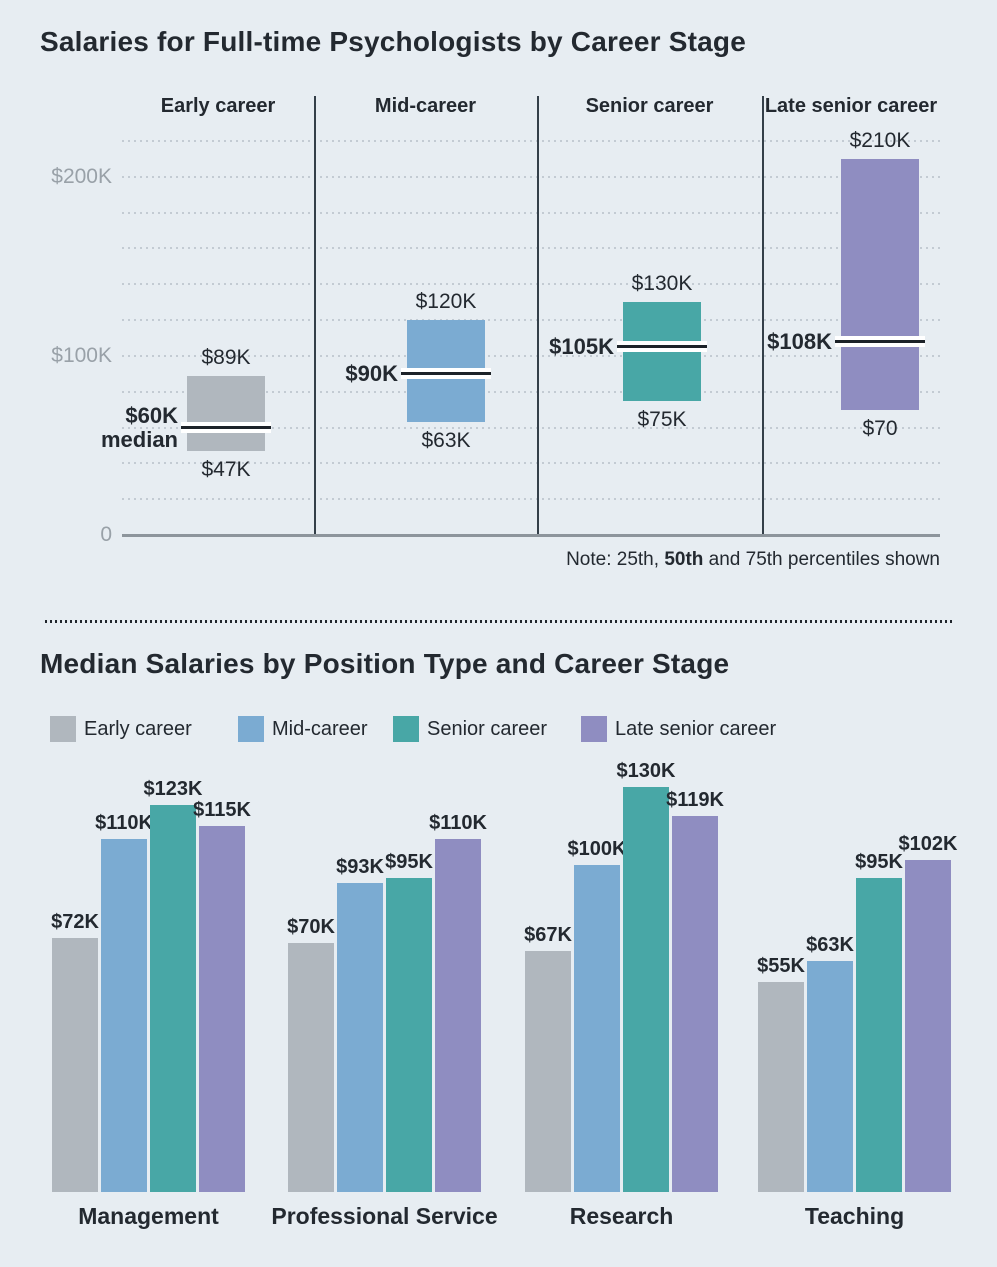 The height and width of the screenshot is (1267, 997). Describe the element at coordinates (830, 945) in the screenshot. I see `bar-value-label: $63K` at that location.